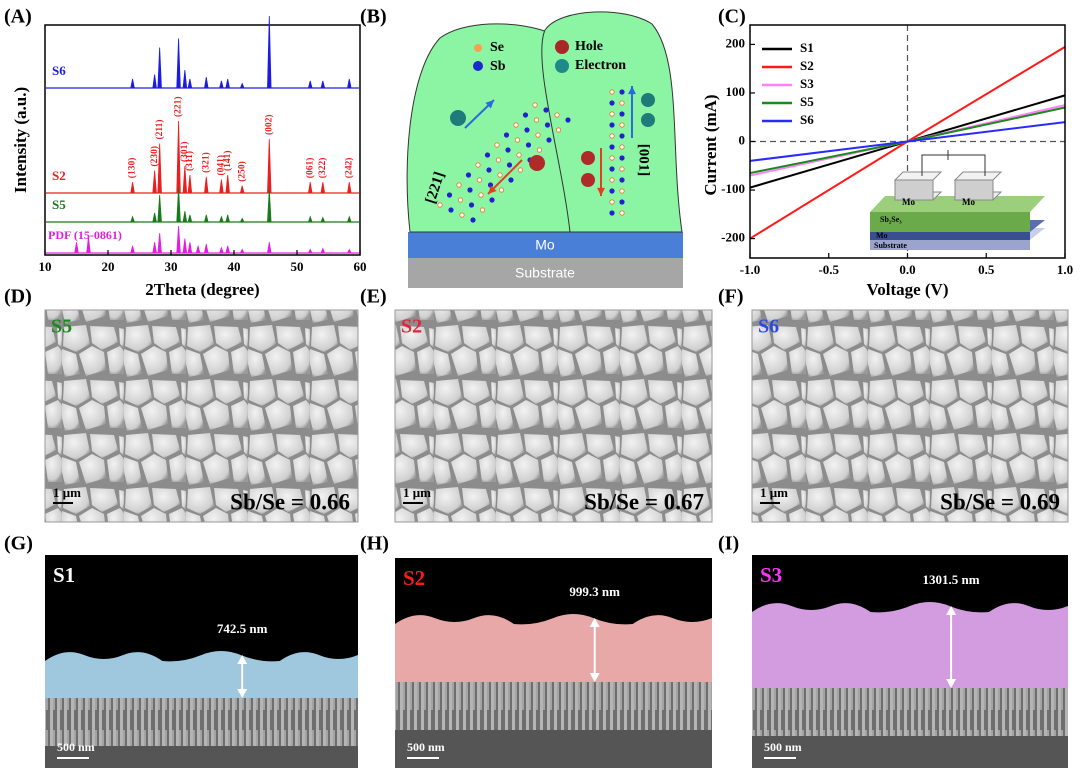  What do you see at coordinates (733, 237) in the screenshot?
I see `y-tick-label: -200` at bounding box center [733, 237].